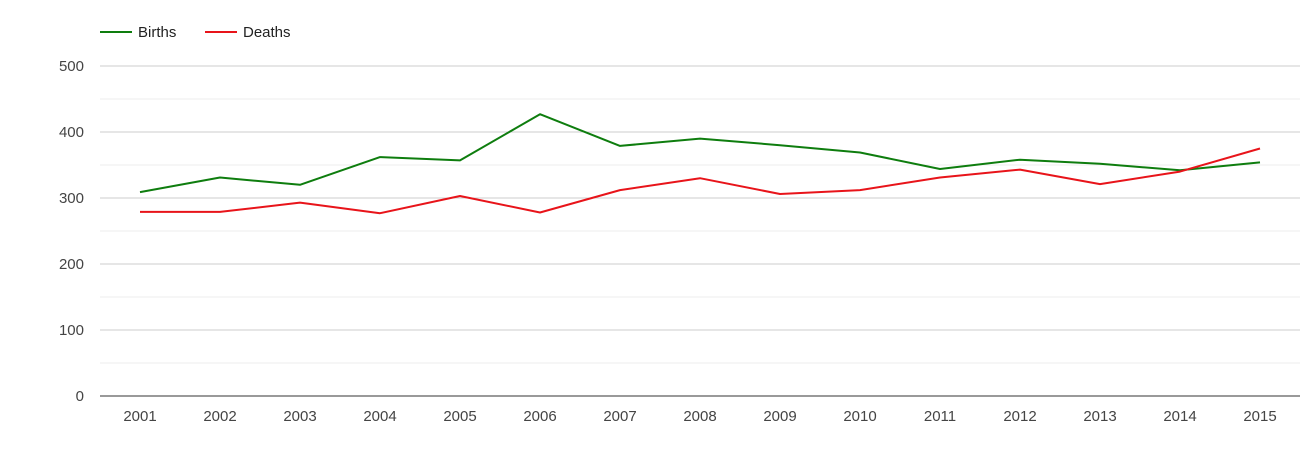 This screenshot has width=1305, height=450. Describe the element at coordinates (299, 416) in the screenshot. I see `x-tick-label: 2003` at that location.